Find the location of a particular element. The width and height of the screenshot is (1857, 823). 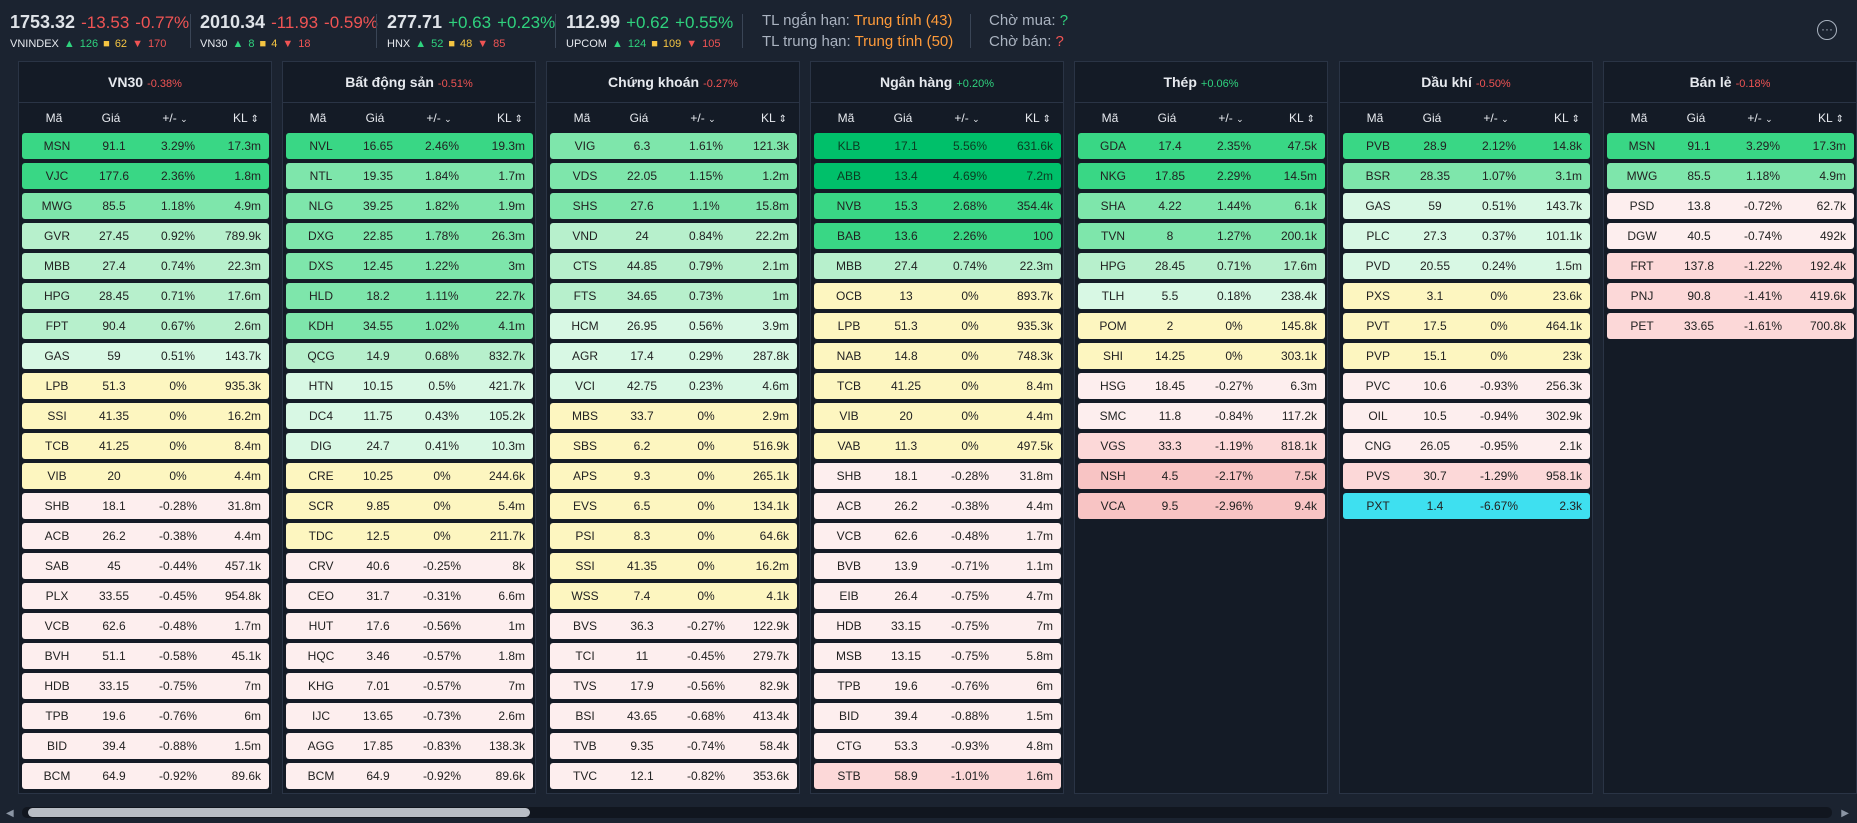

table-row: NTL 19.35 1.84% 1.7m is located at coordinates (409, 176).